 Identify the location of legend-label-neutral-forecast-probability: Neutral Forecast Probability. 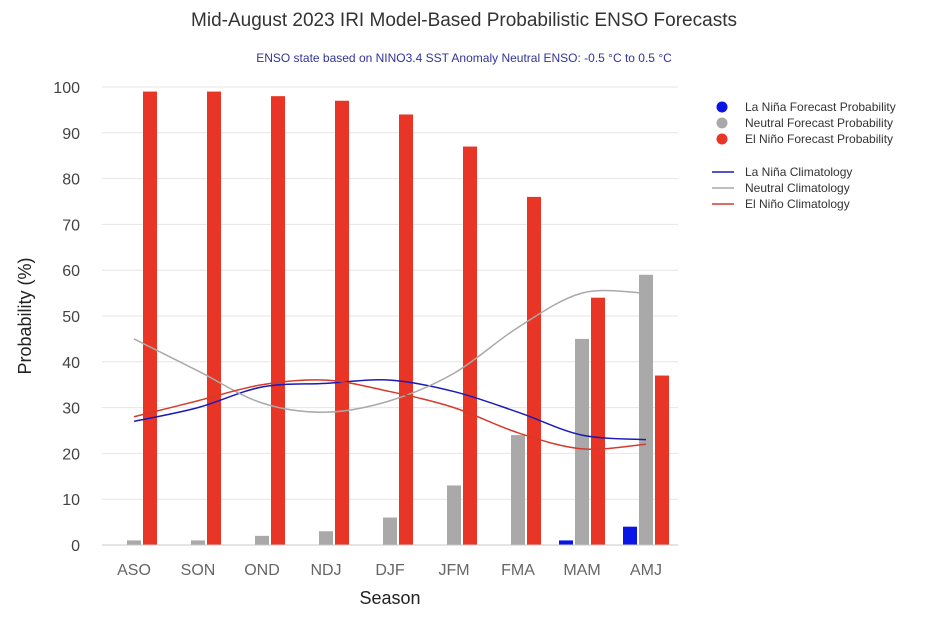
(819, 123).